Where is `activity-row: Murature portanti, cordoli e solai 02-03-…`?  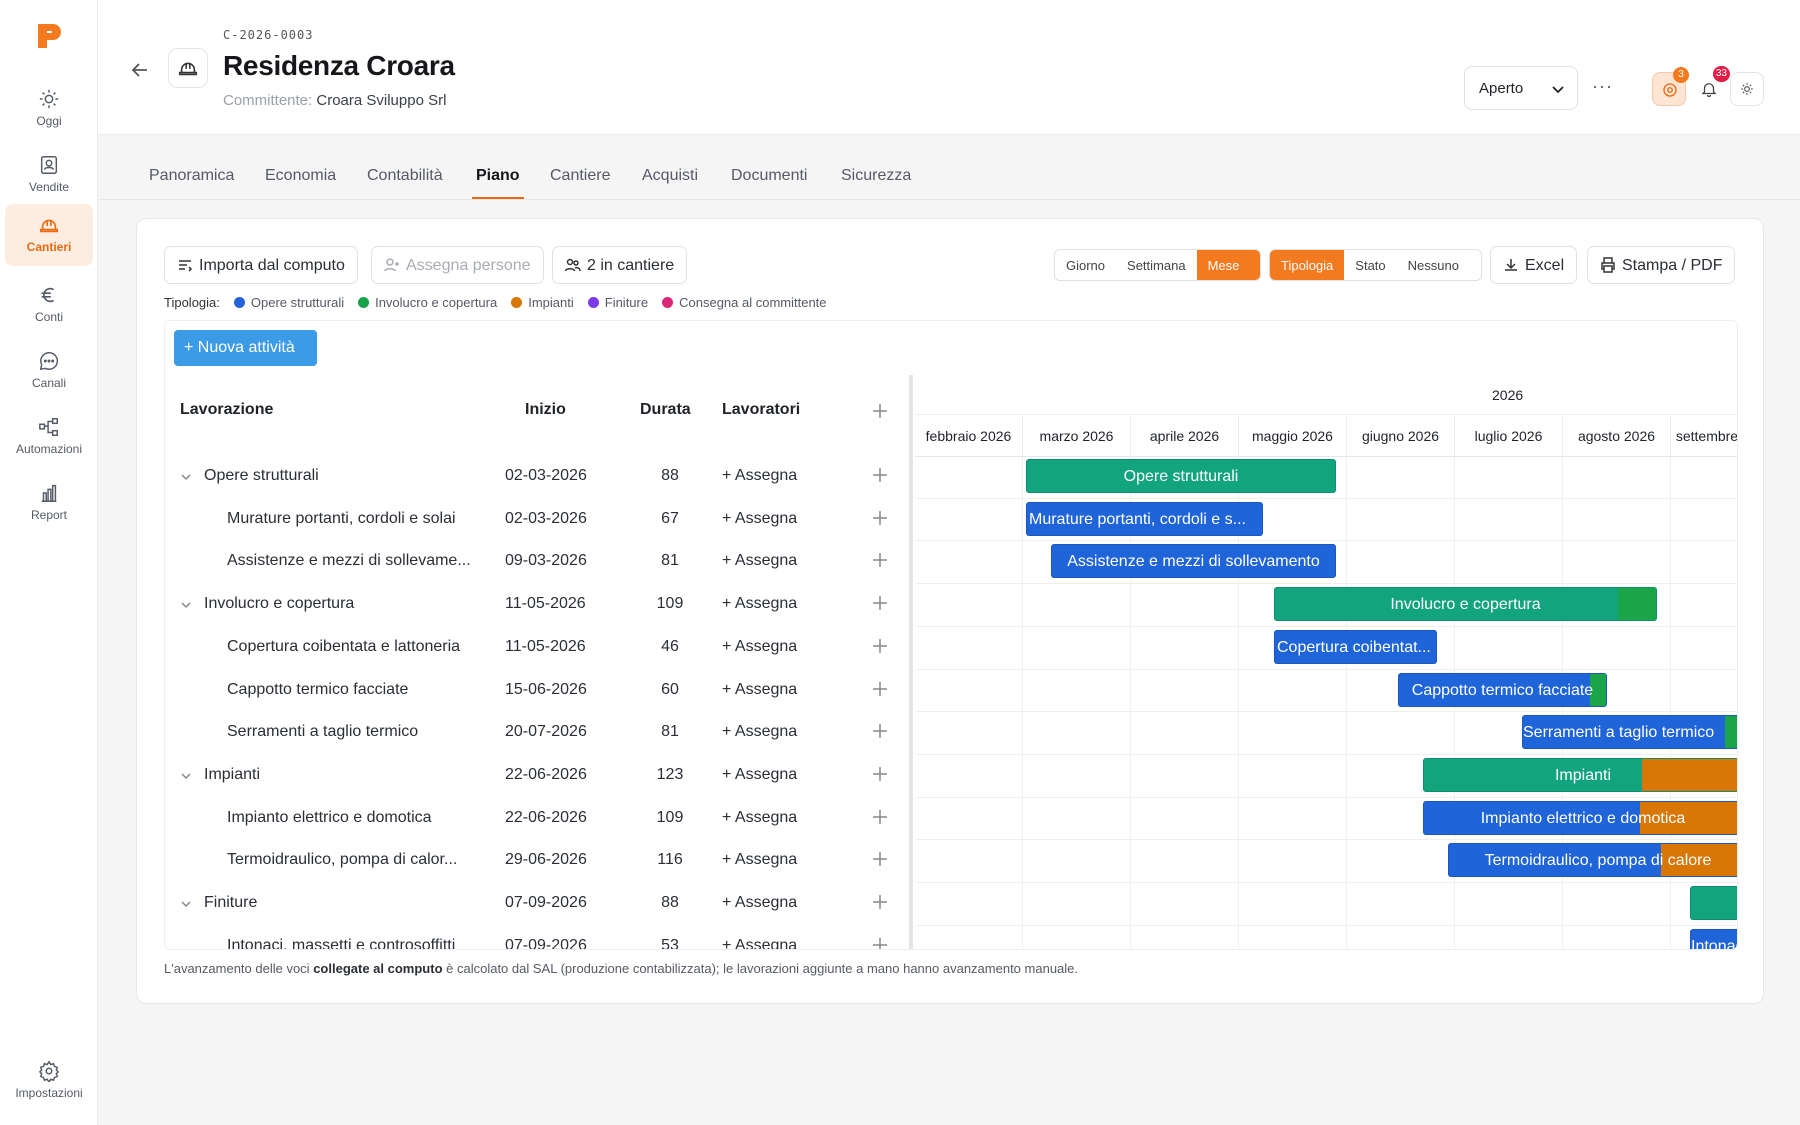 activity-row: Murature portanti, cordoli e solai 02-03-… is located at coordinates (535, 519).